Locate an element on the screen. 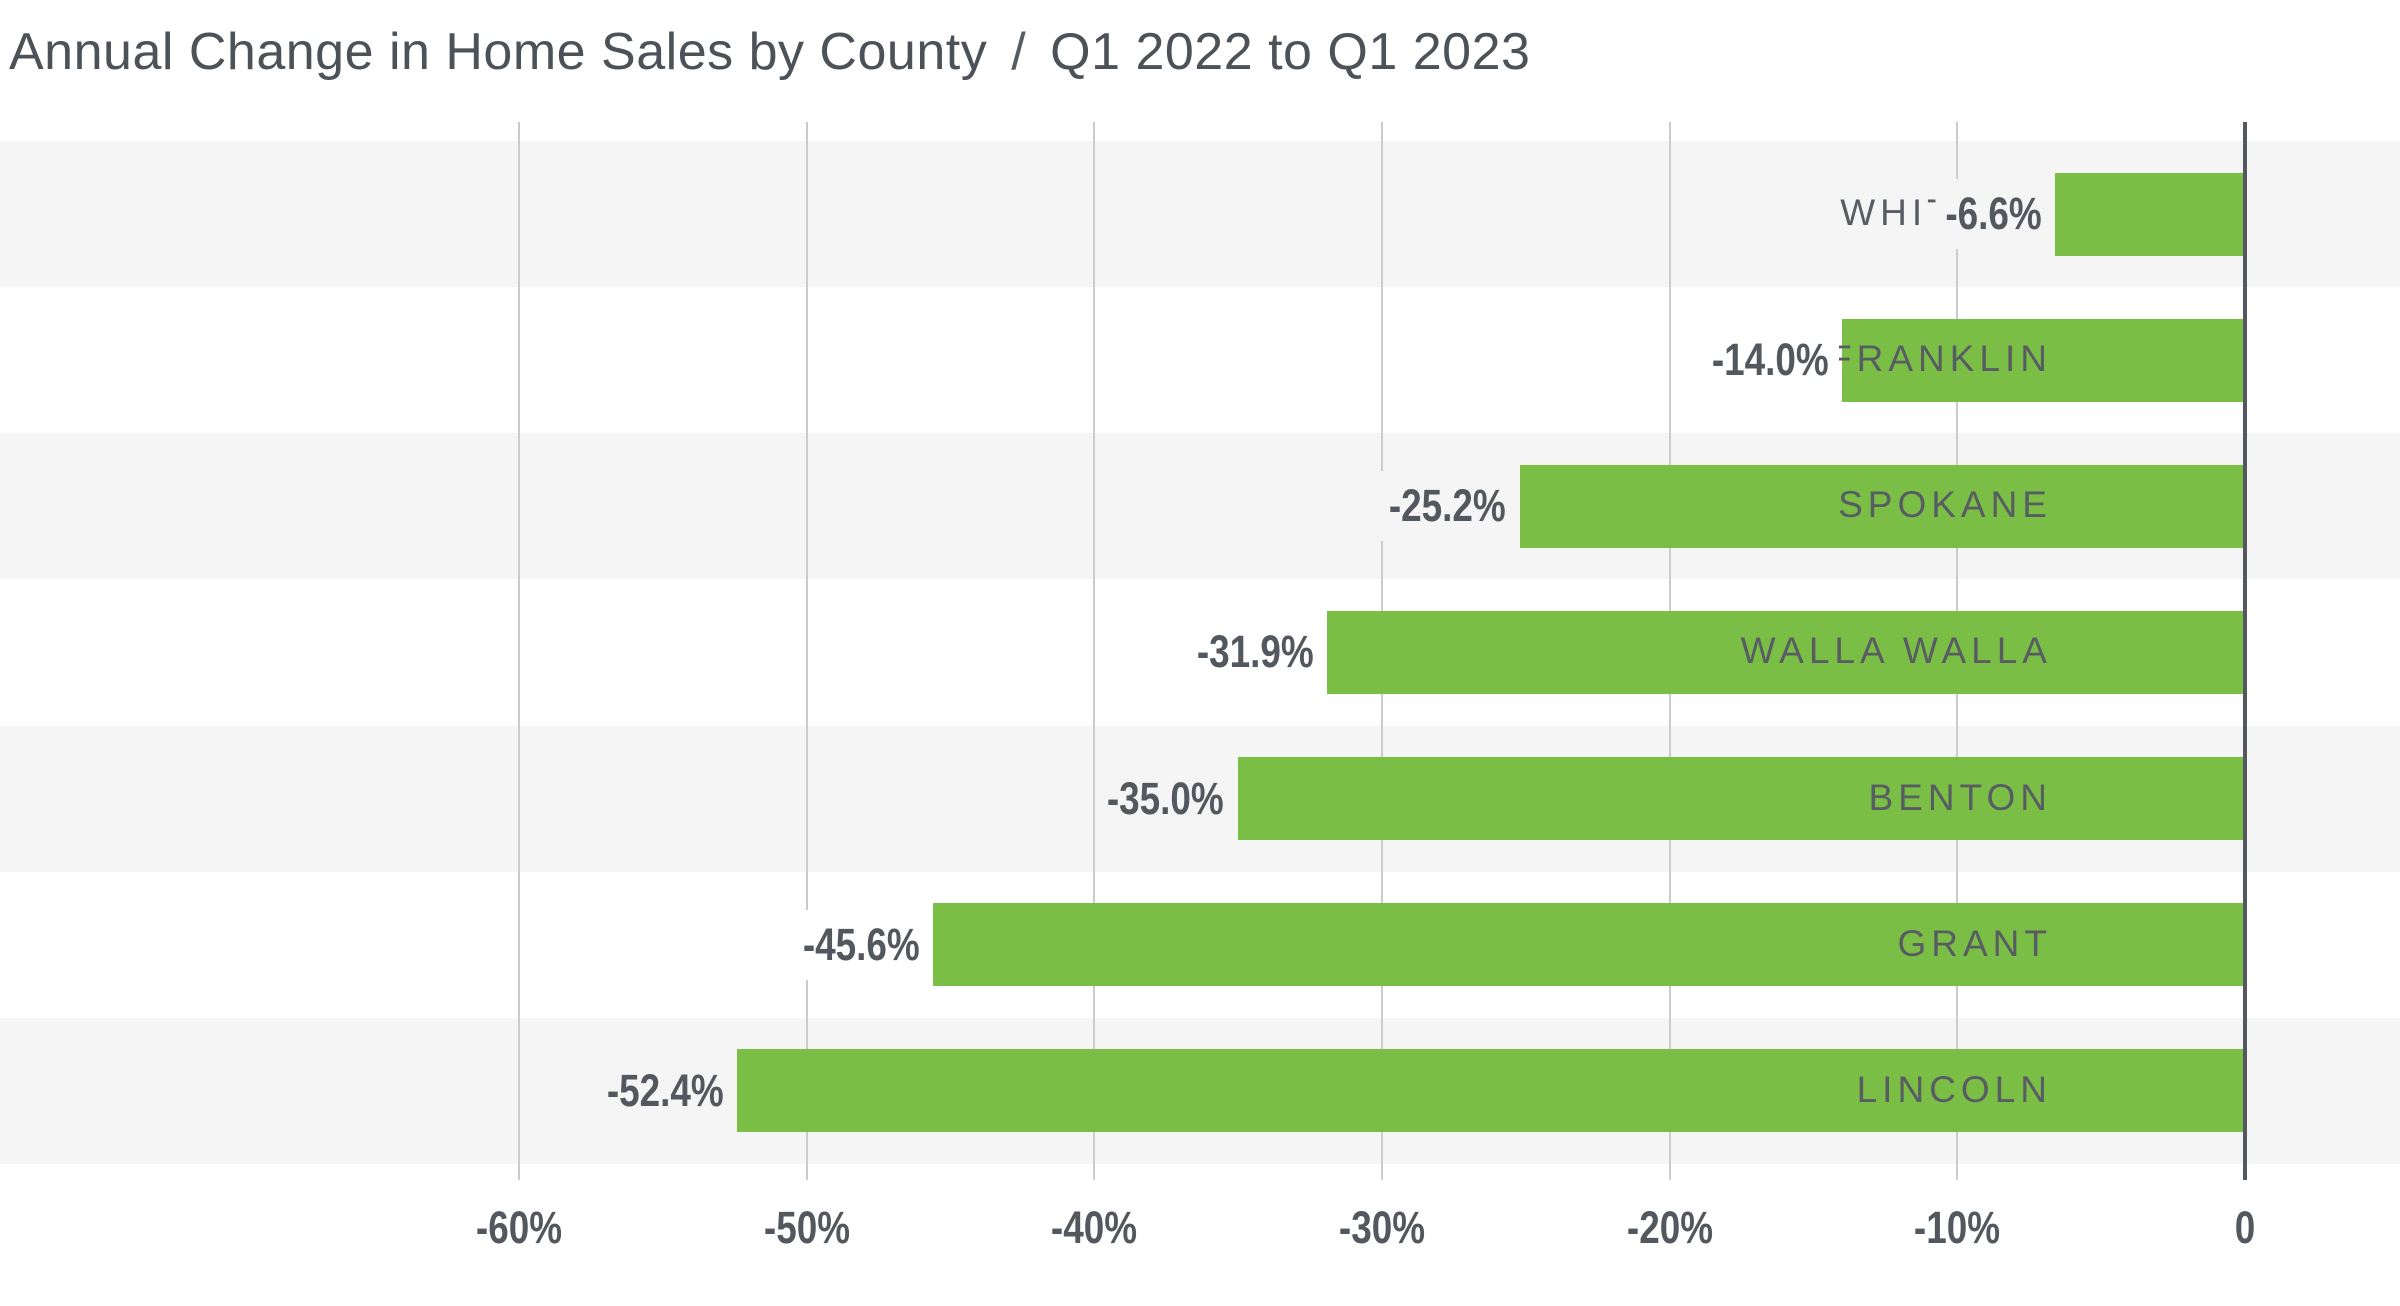  category-label: SPOKANE is located at coordinates (1945, 505).